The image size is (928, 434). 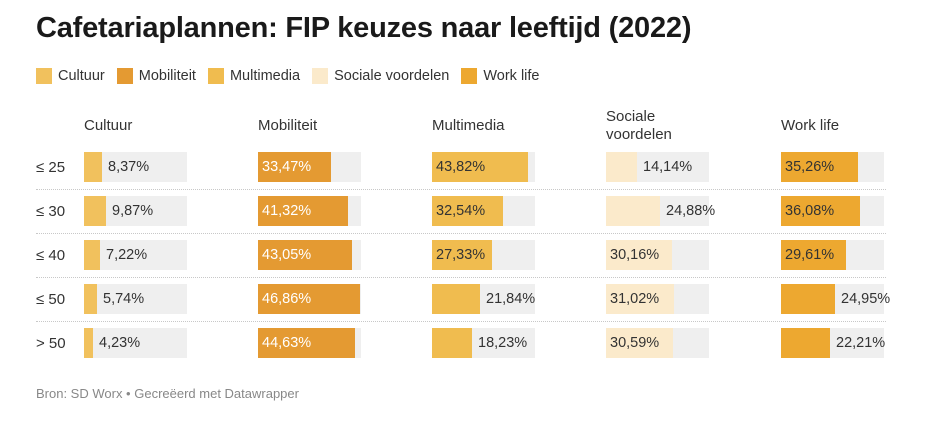 I want to click on value-label: 9,87%, so click(x=133, y=211).